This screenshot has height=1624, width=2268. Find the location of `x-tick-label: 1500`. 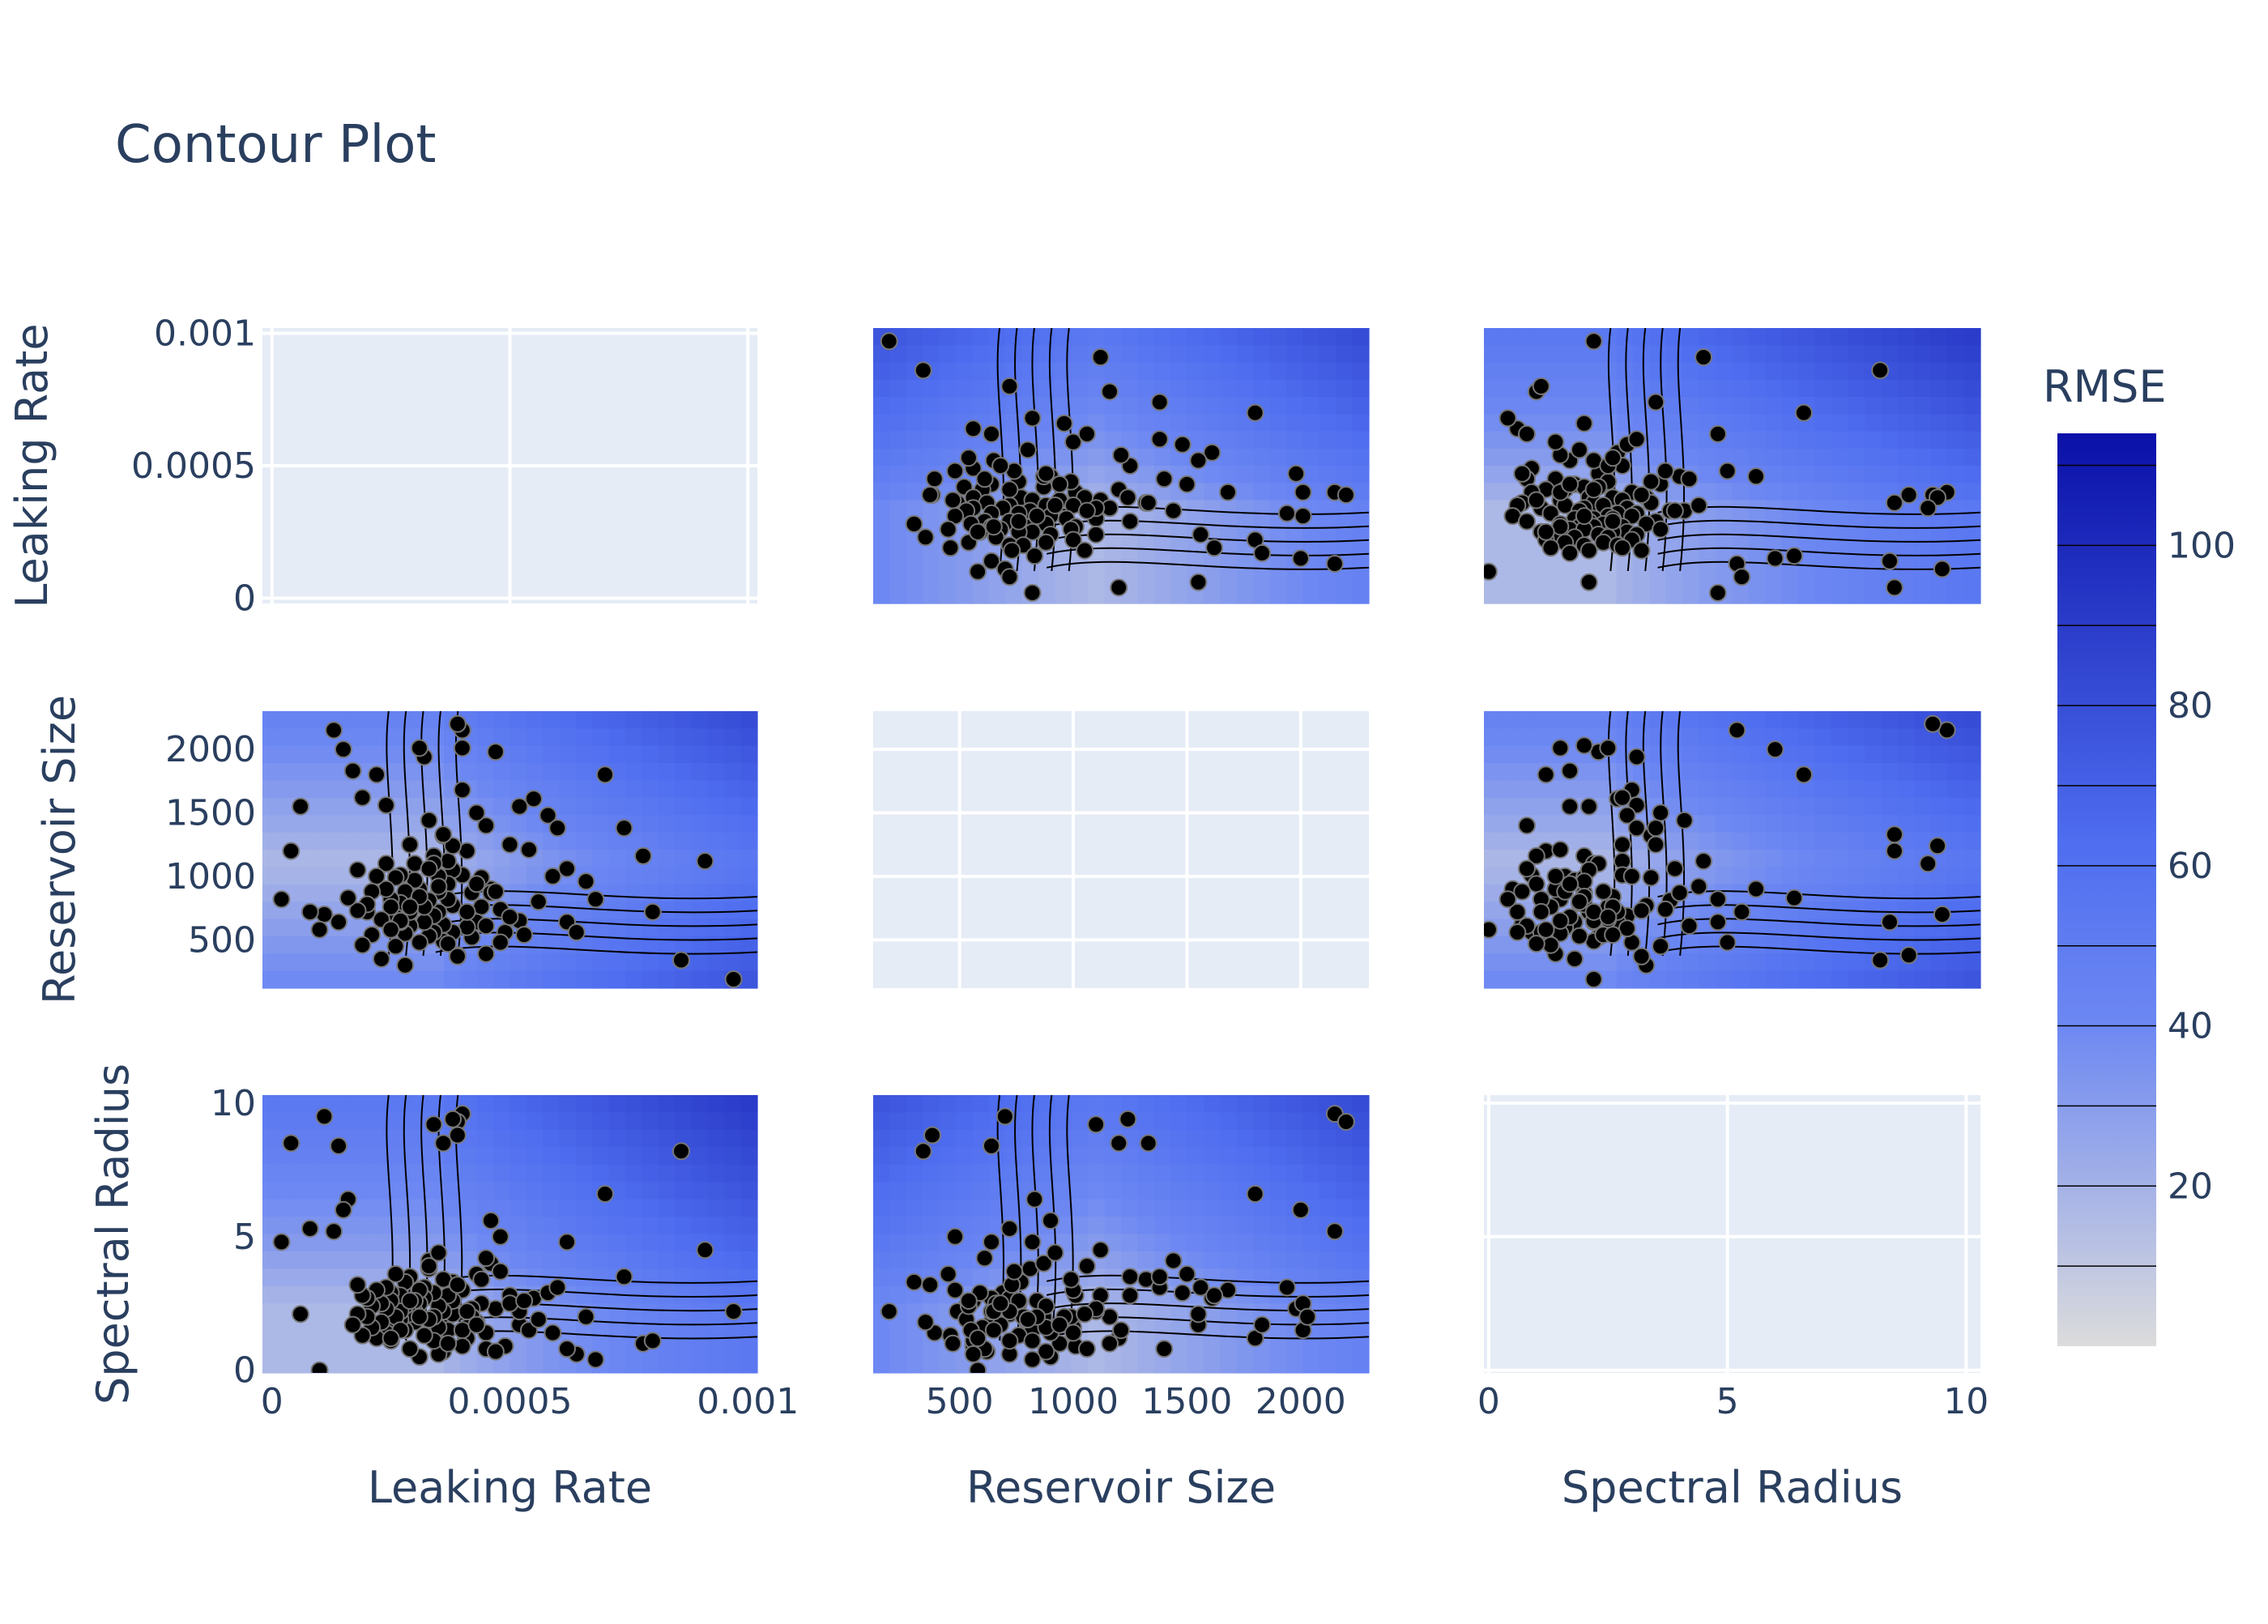

x-tick-label: 1500 is located at coordinates (1186, 1401).